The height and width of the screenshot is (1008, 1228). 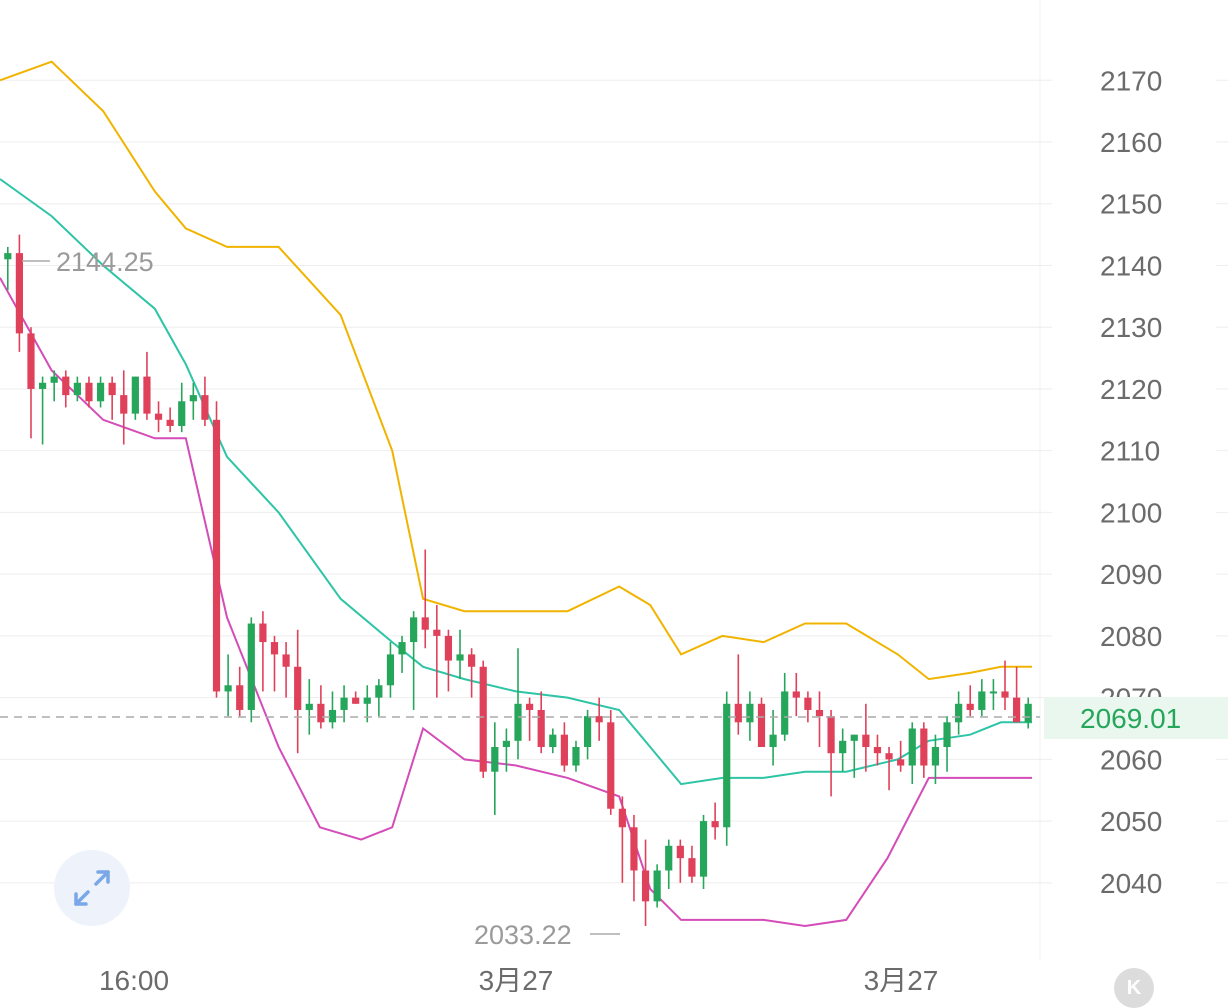 I want to click on last-price-tag, so click(x=1136, y=718).